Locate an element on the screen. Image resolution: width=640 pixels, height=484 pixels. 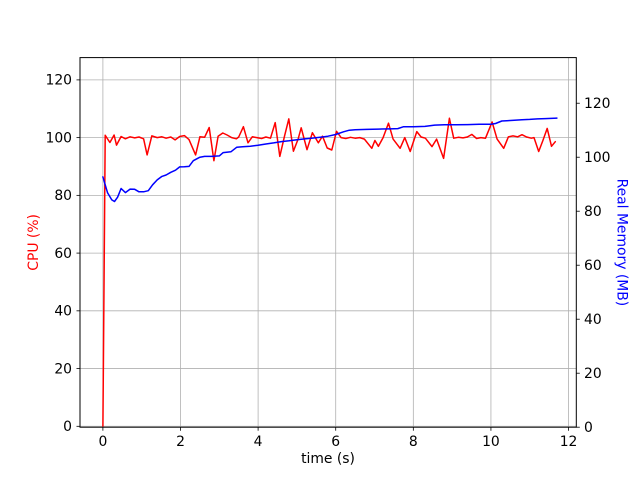
right-y-tick-label: 120 is located at coordinates (597, 104).